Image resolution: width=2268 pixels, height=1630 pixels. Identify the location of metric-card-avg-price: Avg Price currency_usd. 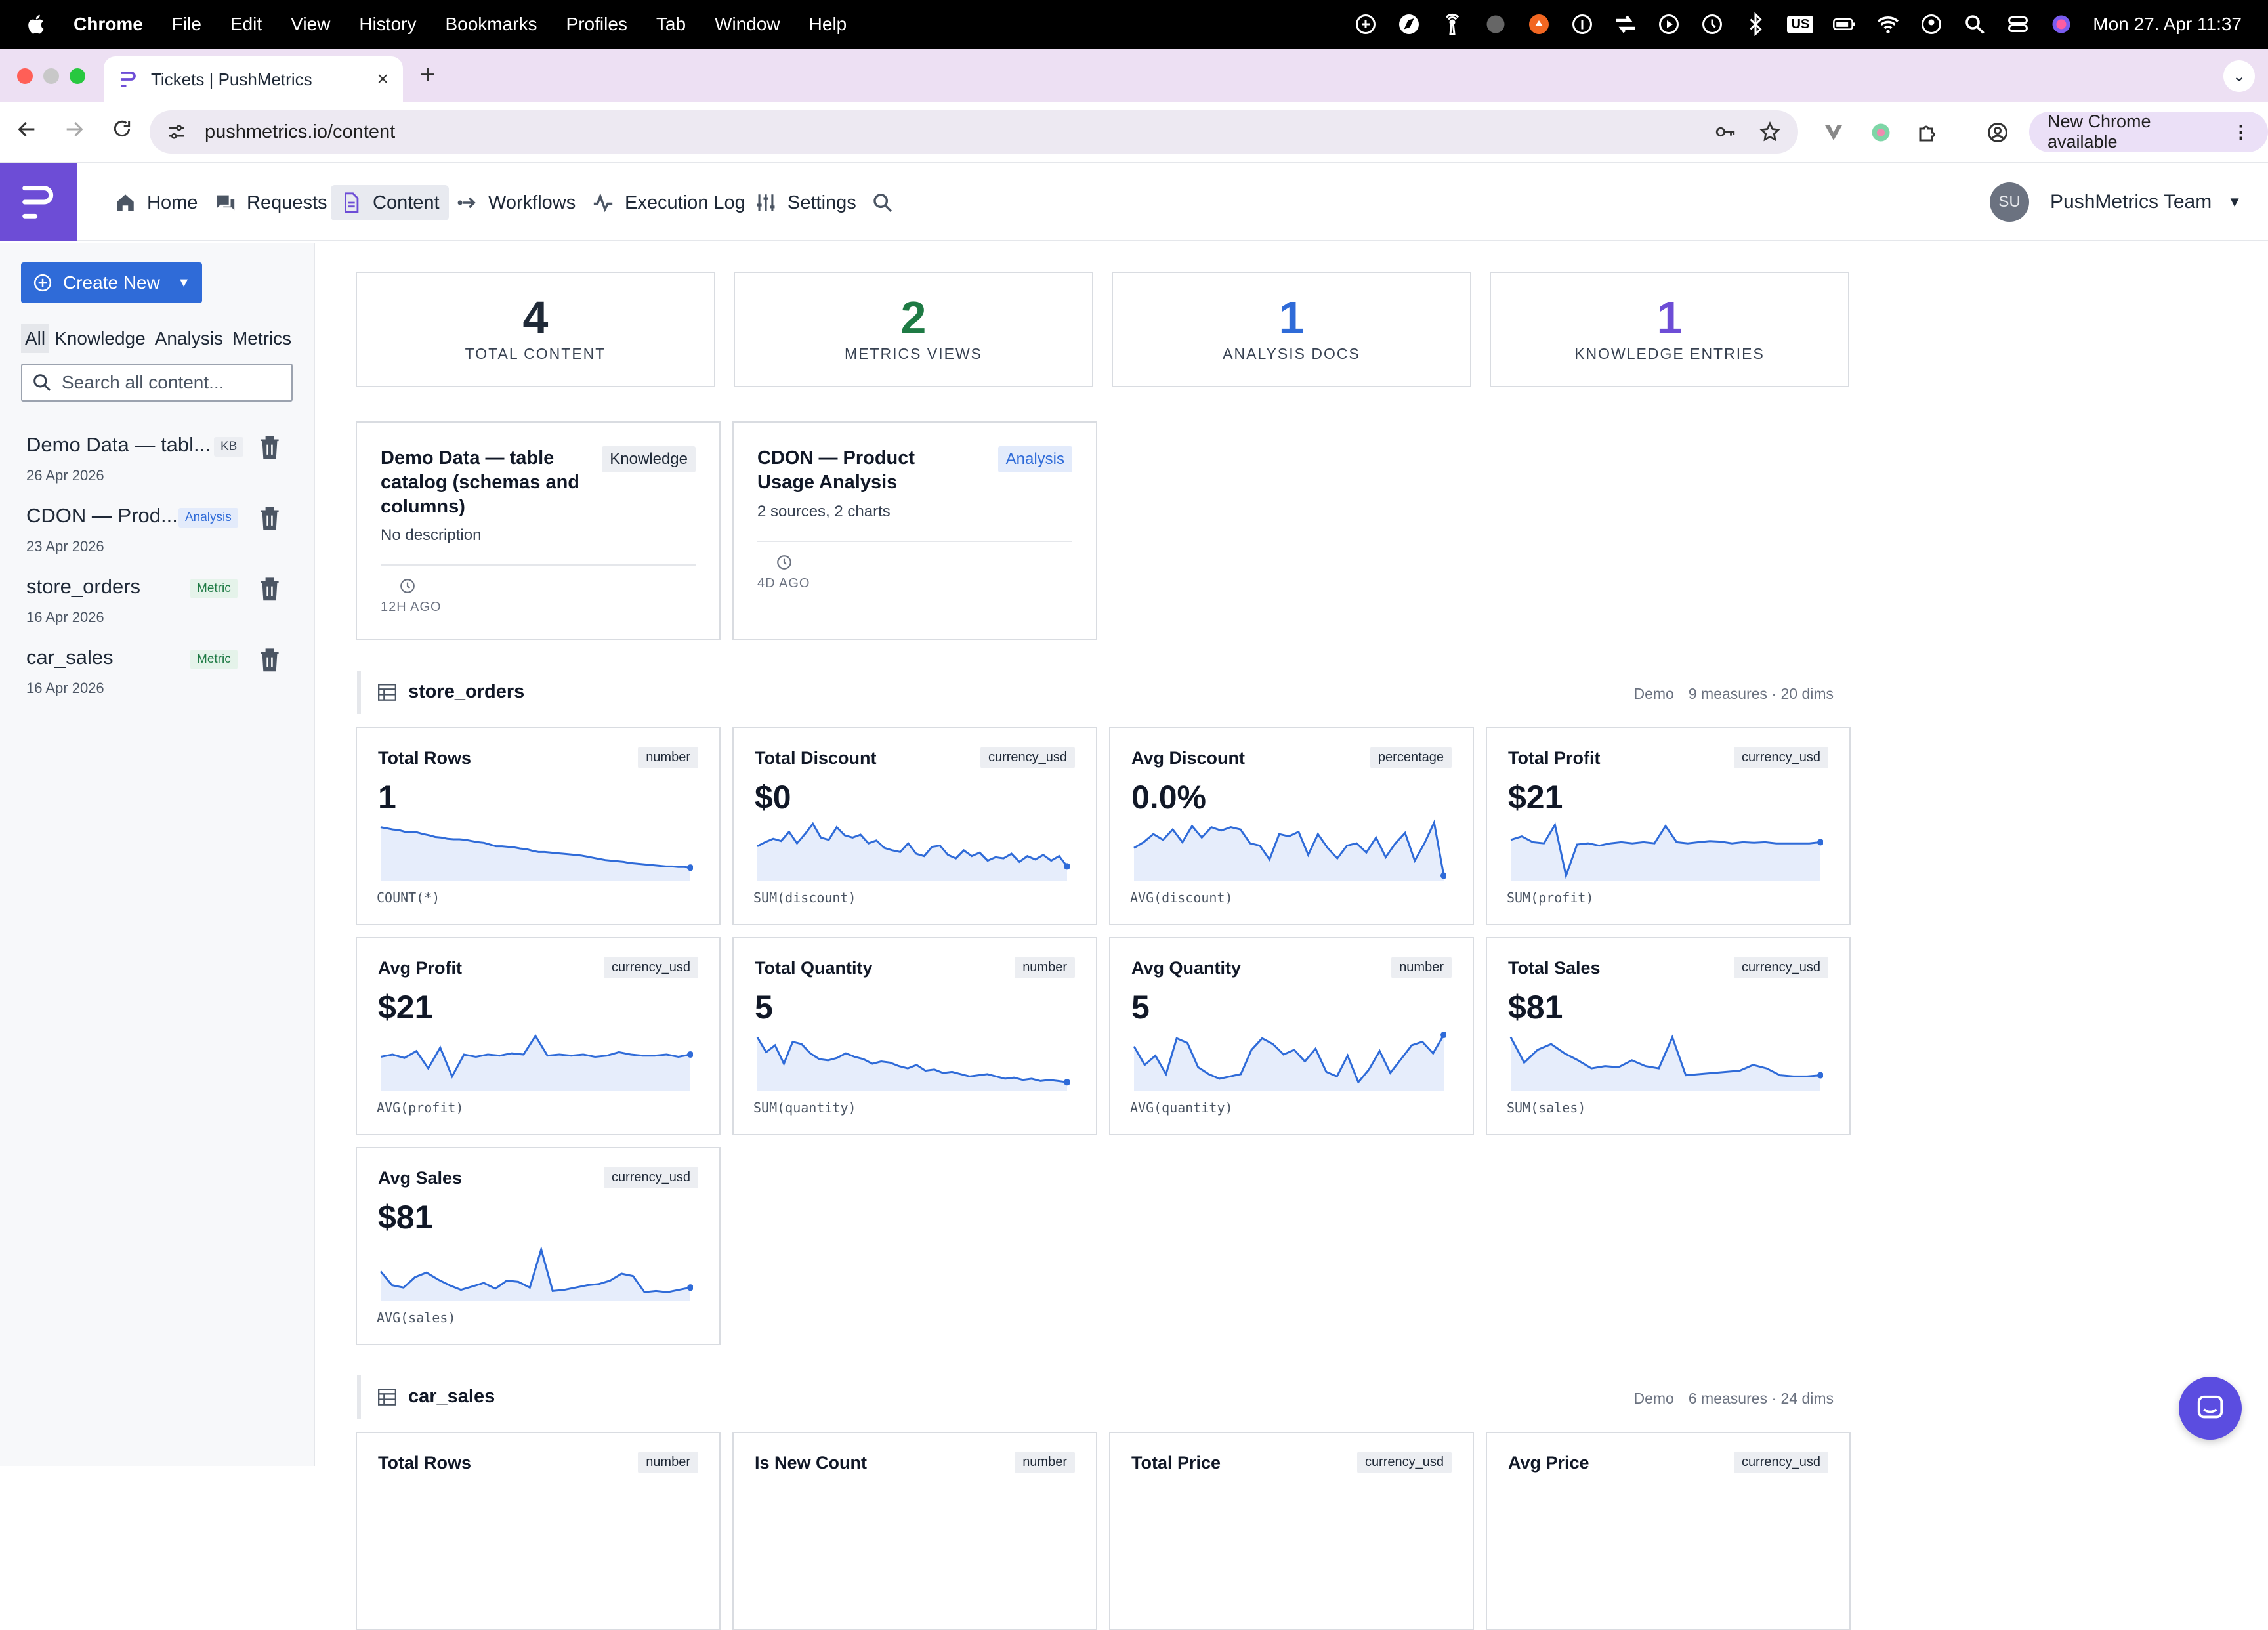
(1668, 1531).